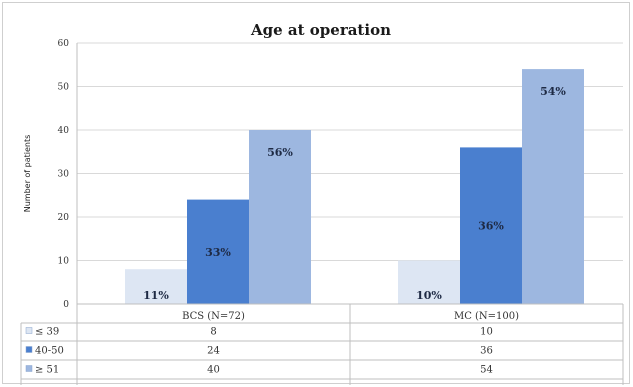 The image size is (633, 387). What do you see at coordinates (213, 316) in the screenshot?
I see `category-label-1: BCS (N=72)` at bounding box center [213, 316].